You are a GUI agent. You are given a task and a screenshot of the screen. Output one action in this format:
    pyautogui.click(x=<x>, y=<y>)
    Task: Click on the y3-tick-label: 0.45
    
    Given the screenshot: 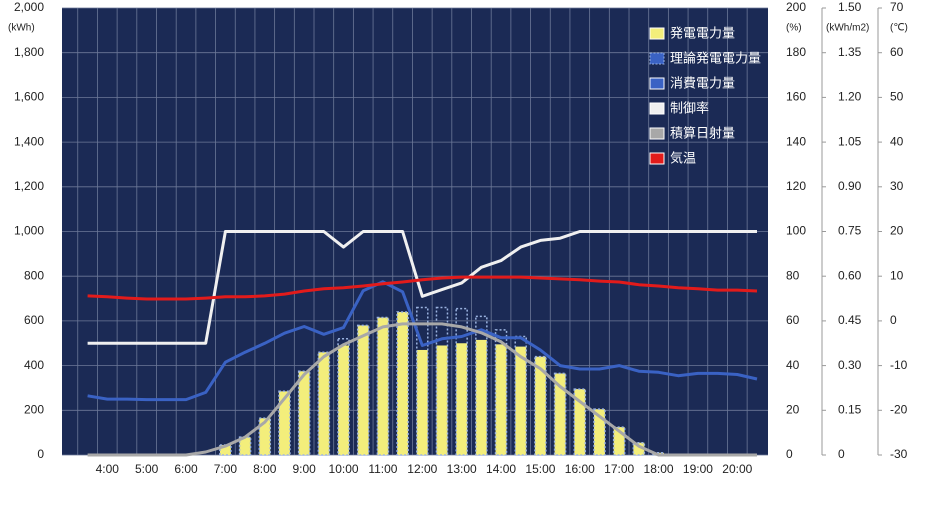 What is the action you would take?
    pyautogui.click(x=850, y=320)
    